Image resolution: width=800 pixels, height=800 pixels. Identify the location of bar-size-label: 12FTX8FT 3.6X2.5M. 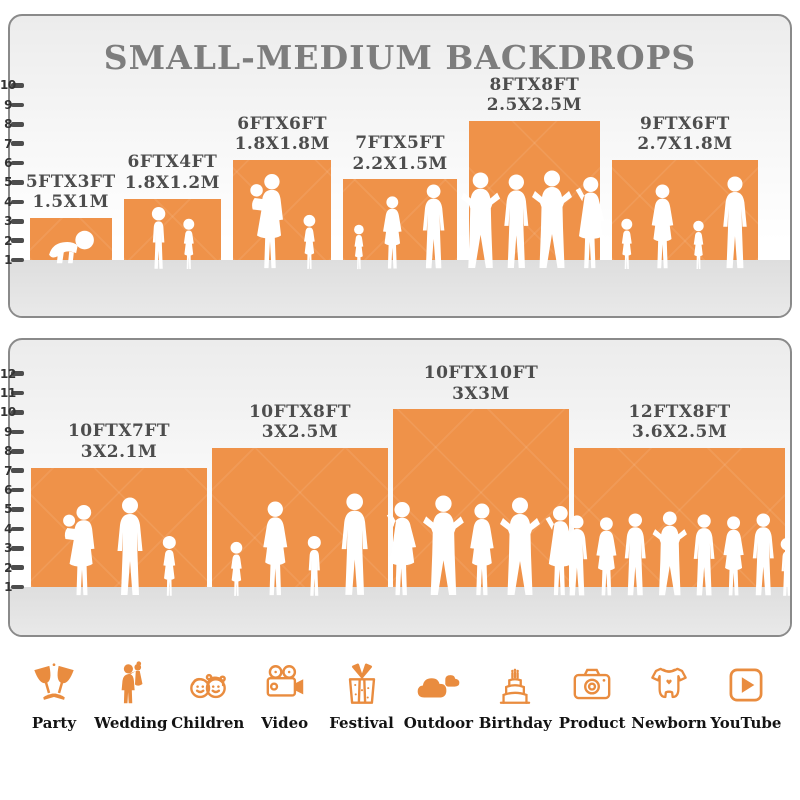
(680, 422).